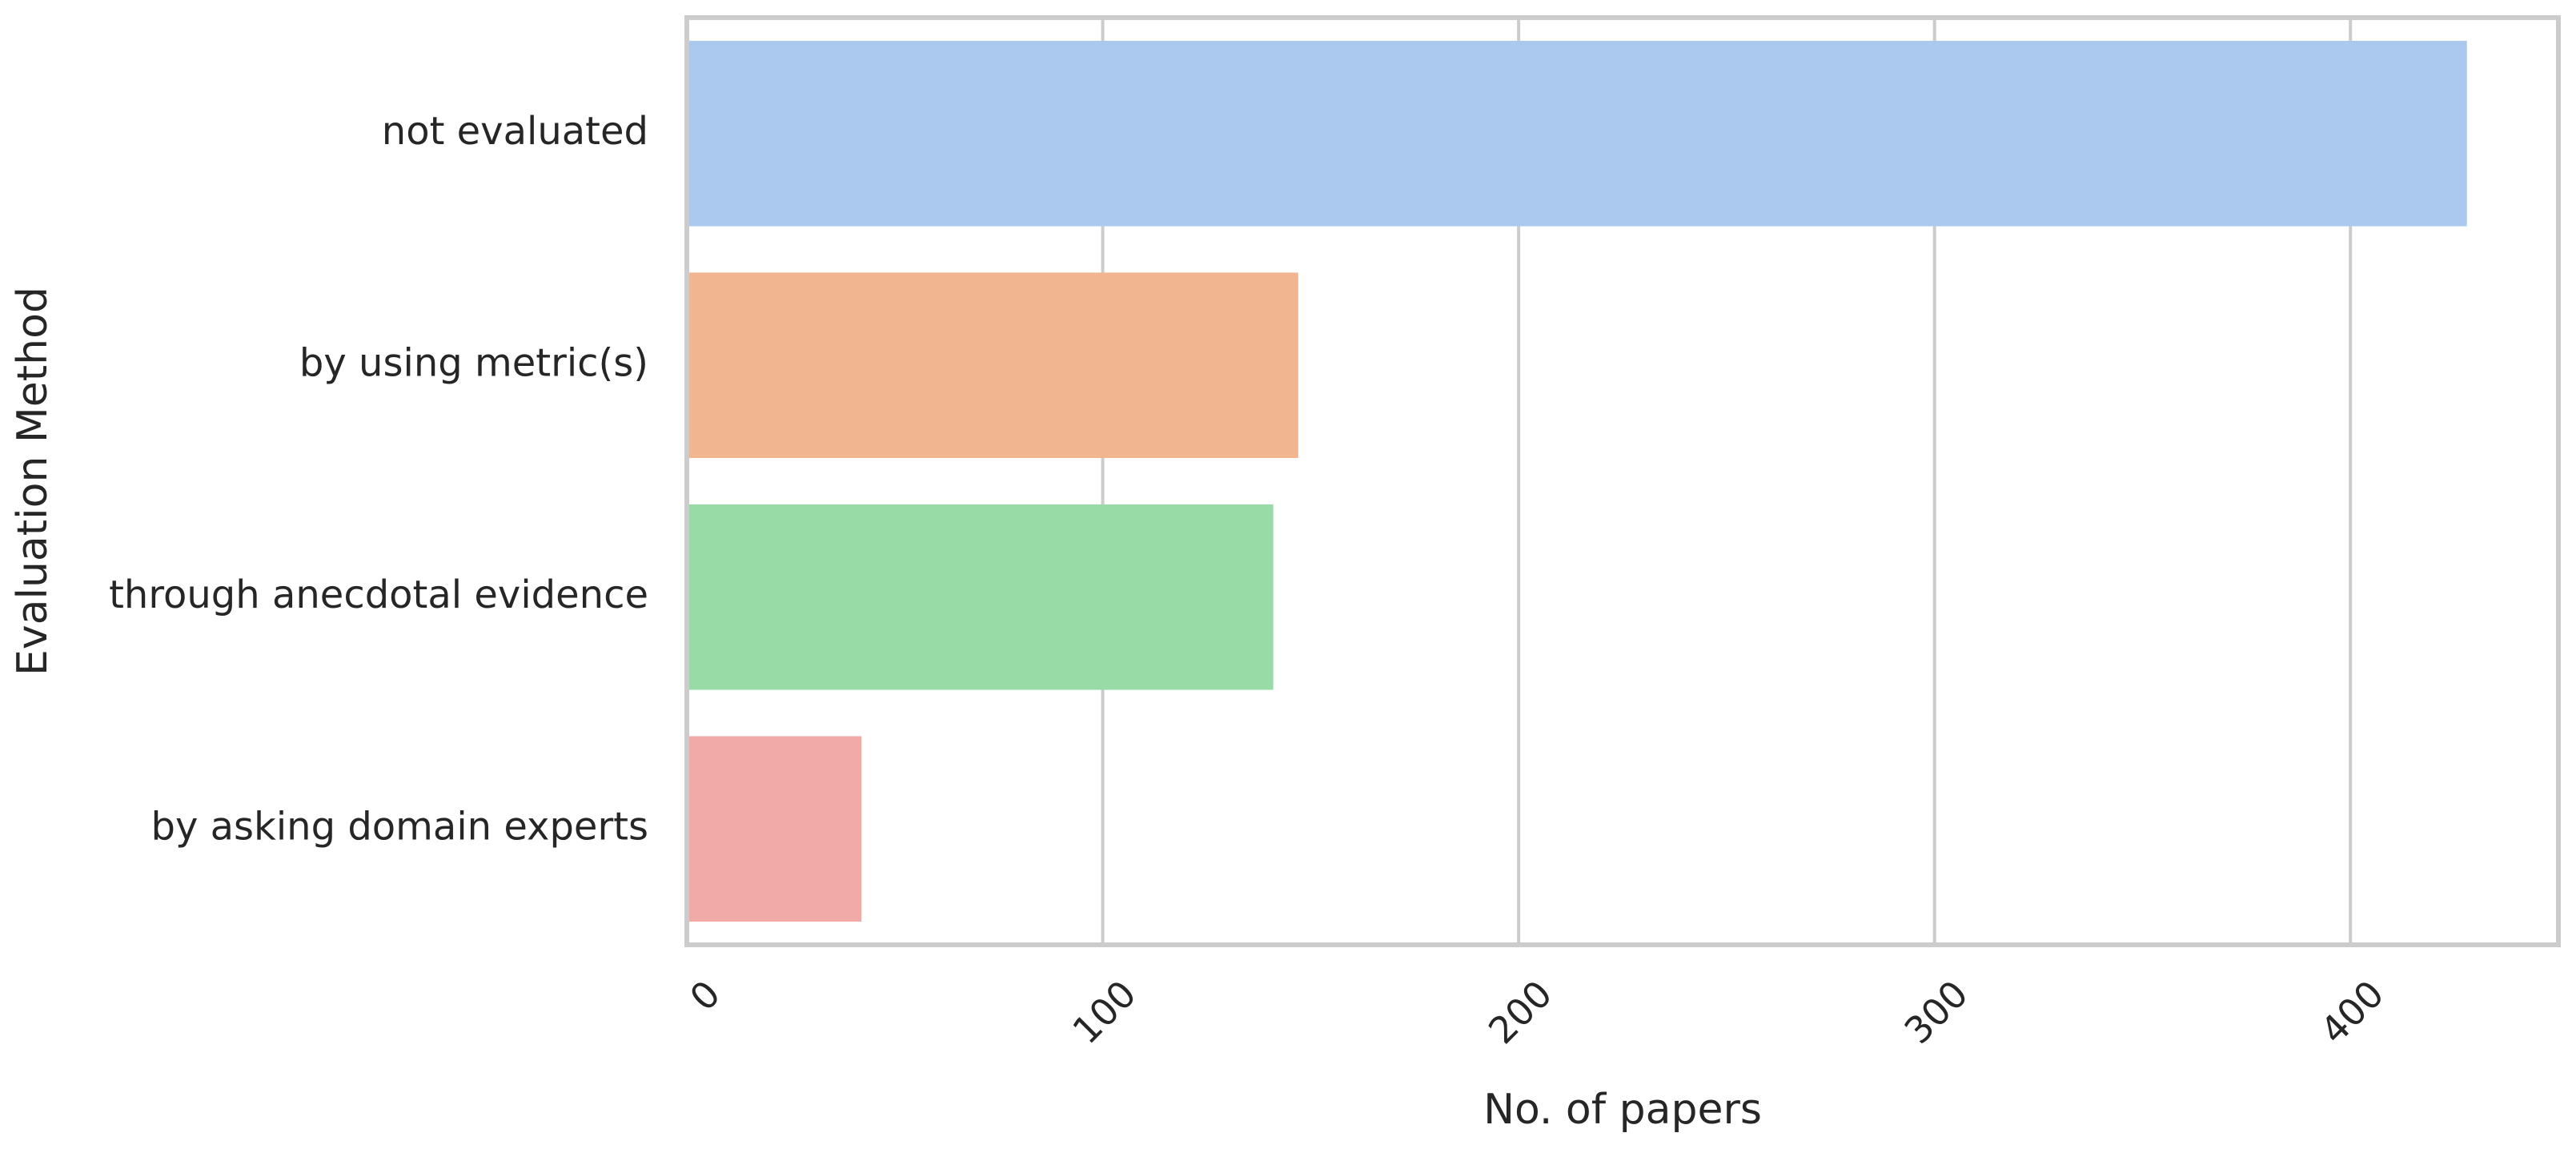 The width and height of the screenshot is (2576, 1157). Describe the element at coordinates (515, 131) in the screenshot. I see `y-tick-label: not evaluated` at that location.